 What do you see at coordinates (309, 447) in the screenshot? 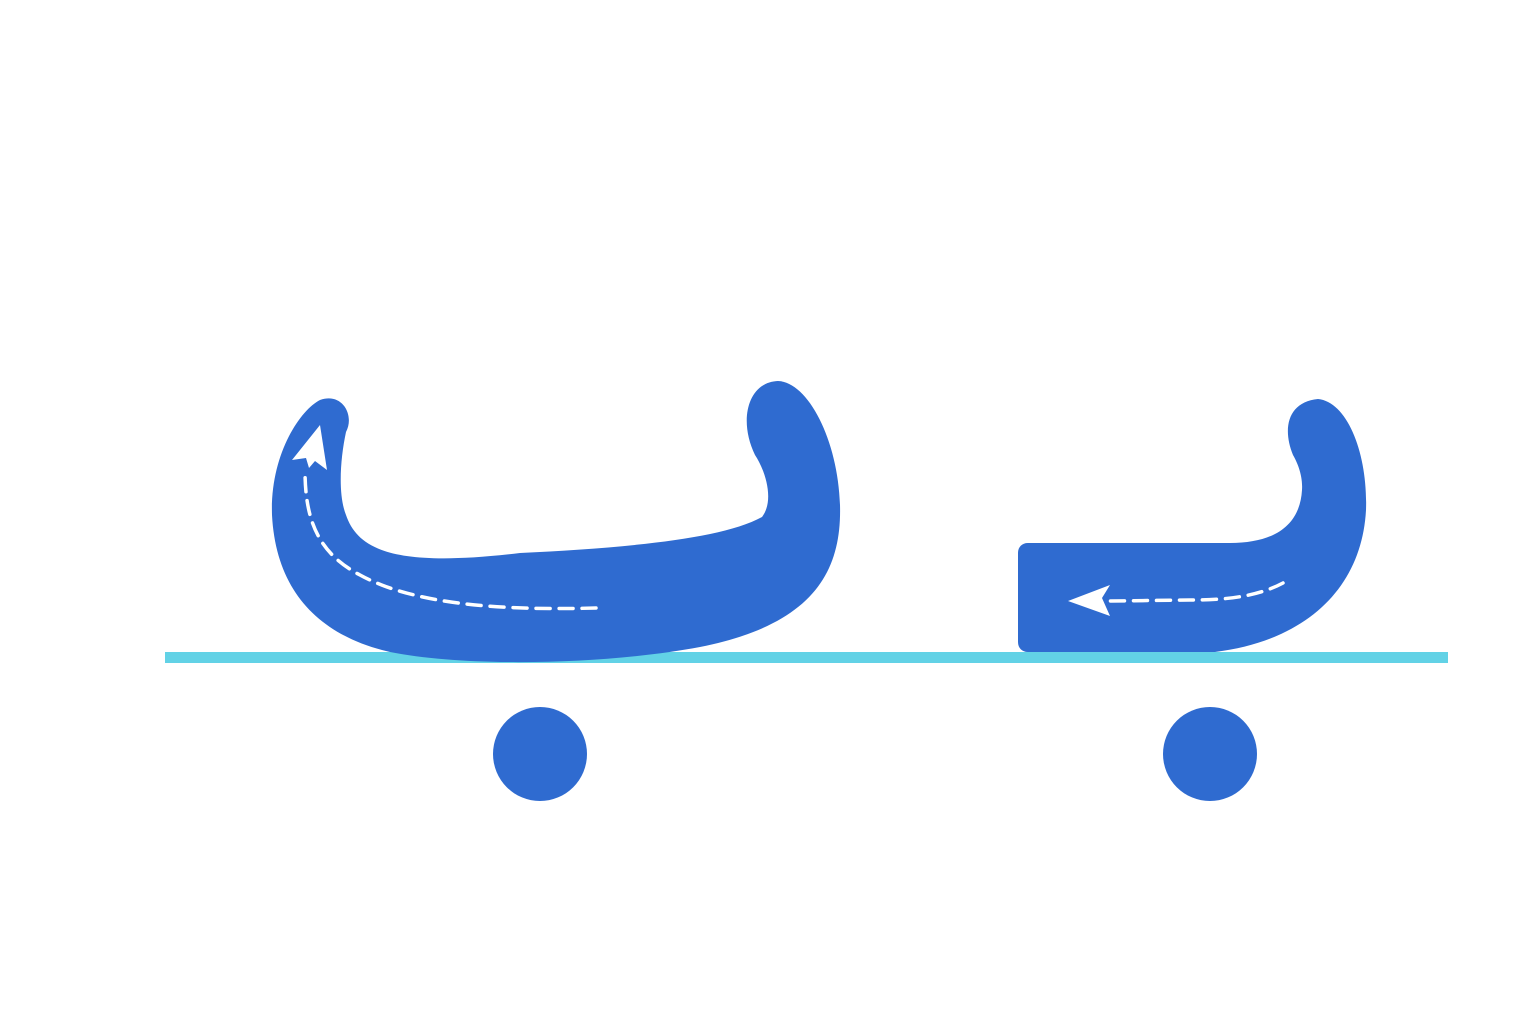
I see `isolated-stroke-arrow-icon` at bounding box center [309, 447].